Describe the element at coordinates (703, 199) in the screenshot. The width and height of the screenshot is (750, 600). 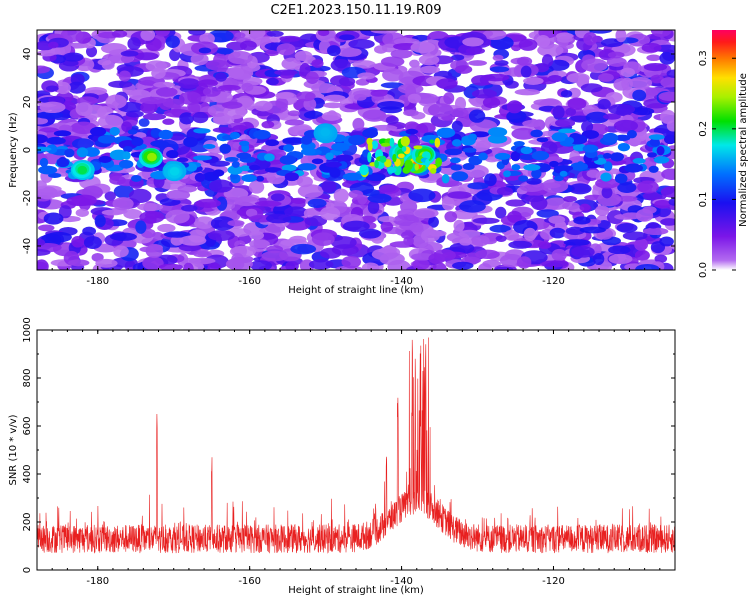
I see `colorbar-tick-label: 0.1` at that location.